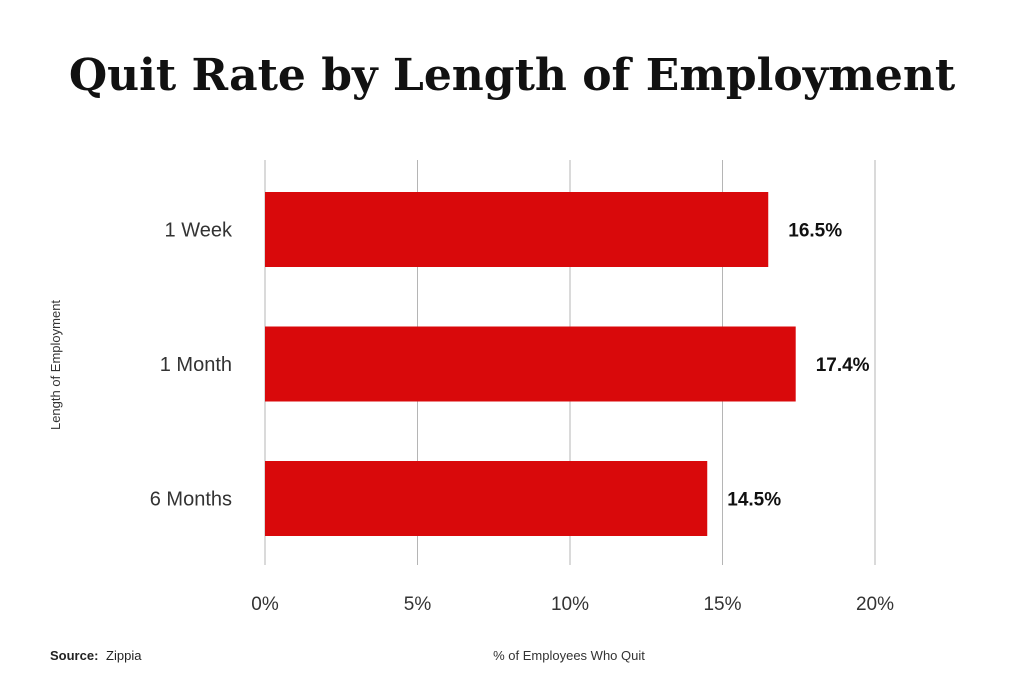 The width and height of the screenshot is (1024, 695). Describe the element at coordinates (569, 655) in the screenshot. I see `x-axis-title: % of Employees Who Quit` at that location.